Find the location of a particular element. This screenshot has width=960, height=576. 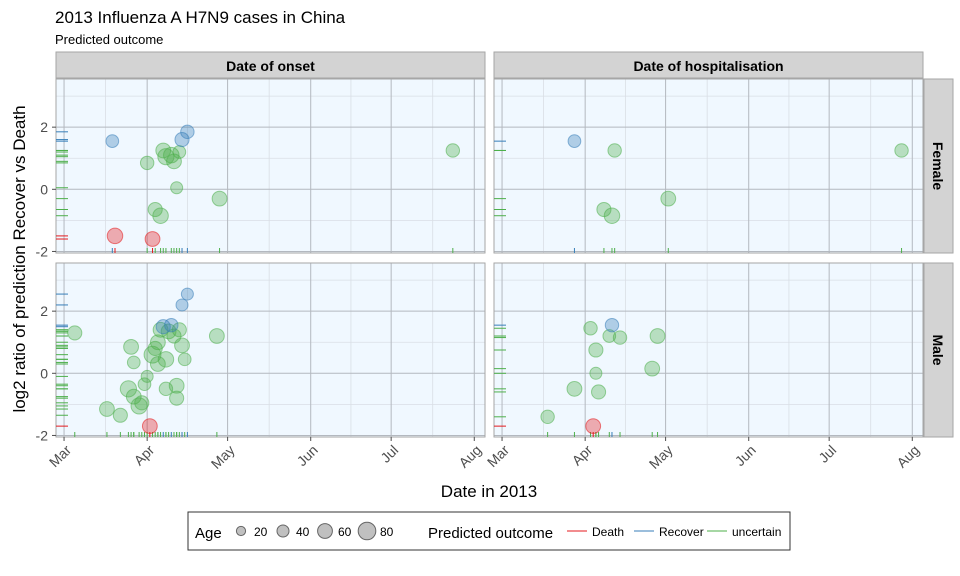

legend-age-label: 20 is located at coordinates (261, 532).